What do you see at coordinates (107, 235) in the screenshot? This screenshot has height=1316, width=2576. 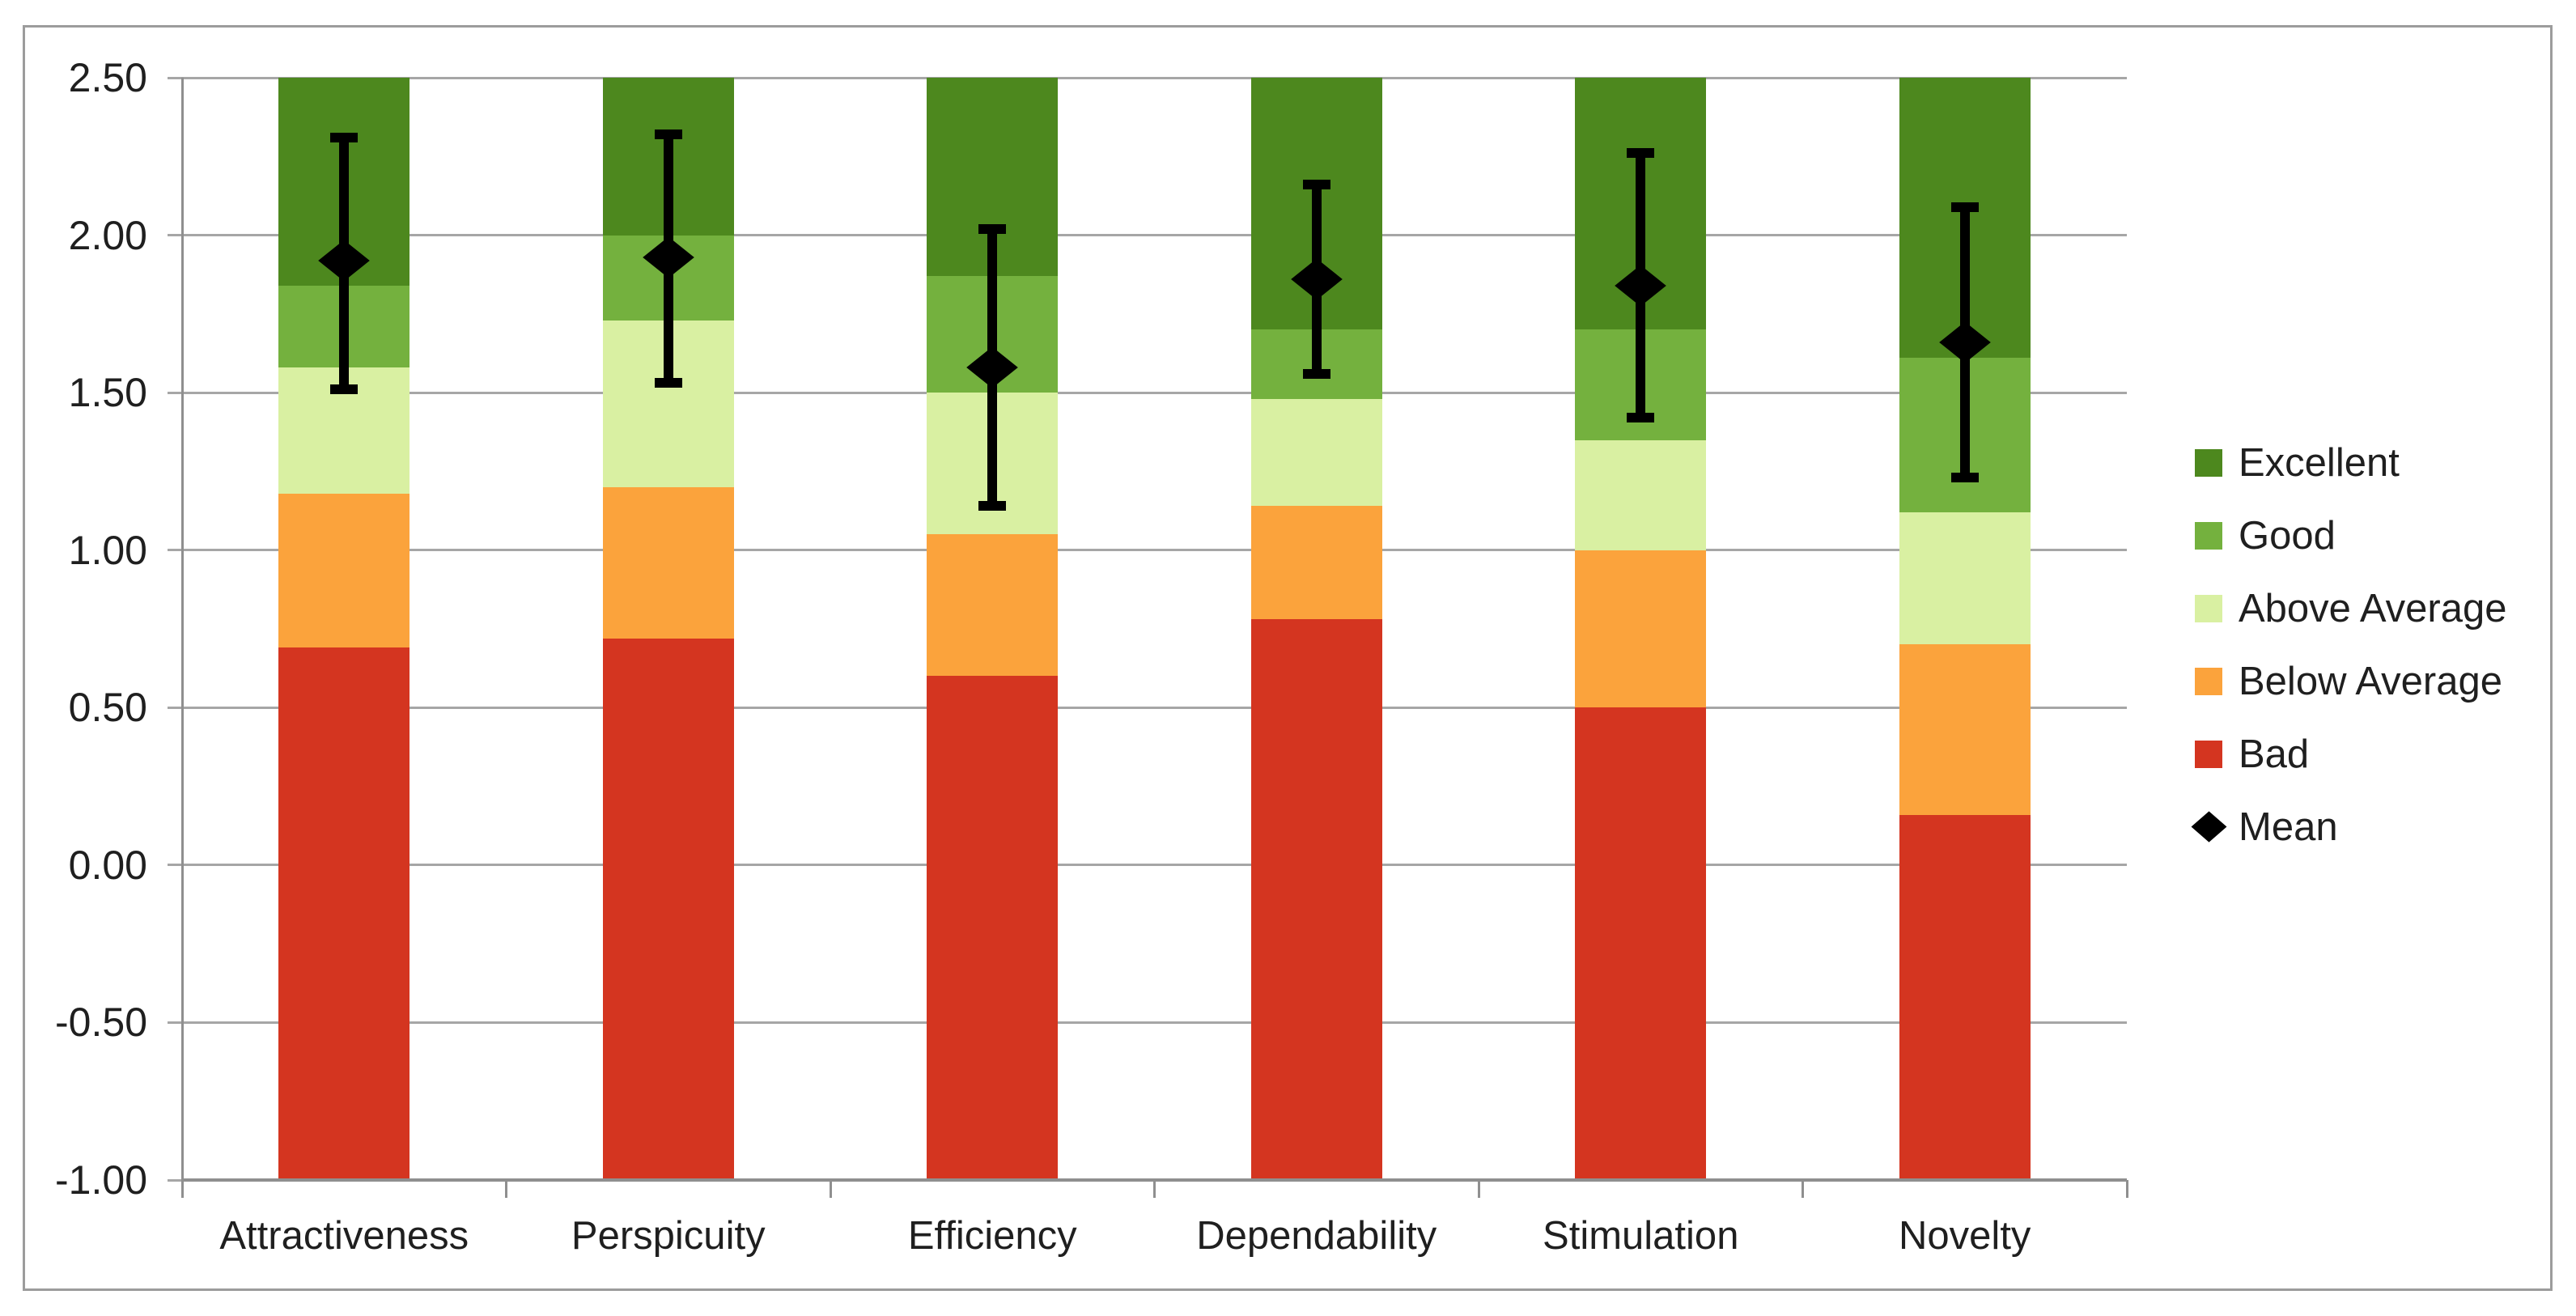 I see `y-axis-tick-label: 2.00` at bounding box center [107, 235].